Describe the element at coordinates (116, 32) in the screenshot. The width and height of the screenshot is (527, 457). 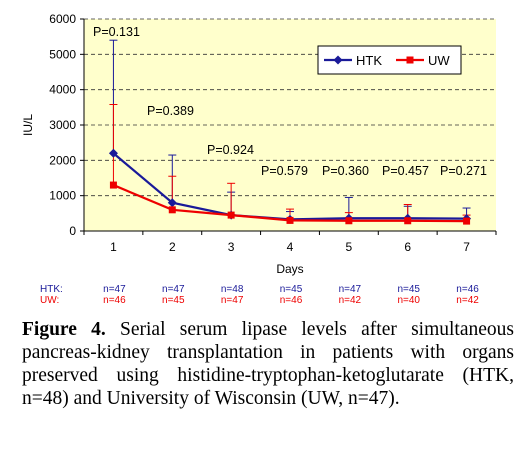
I see `p-value-label: P=0.131` at that location.